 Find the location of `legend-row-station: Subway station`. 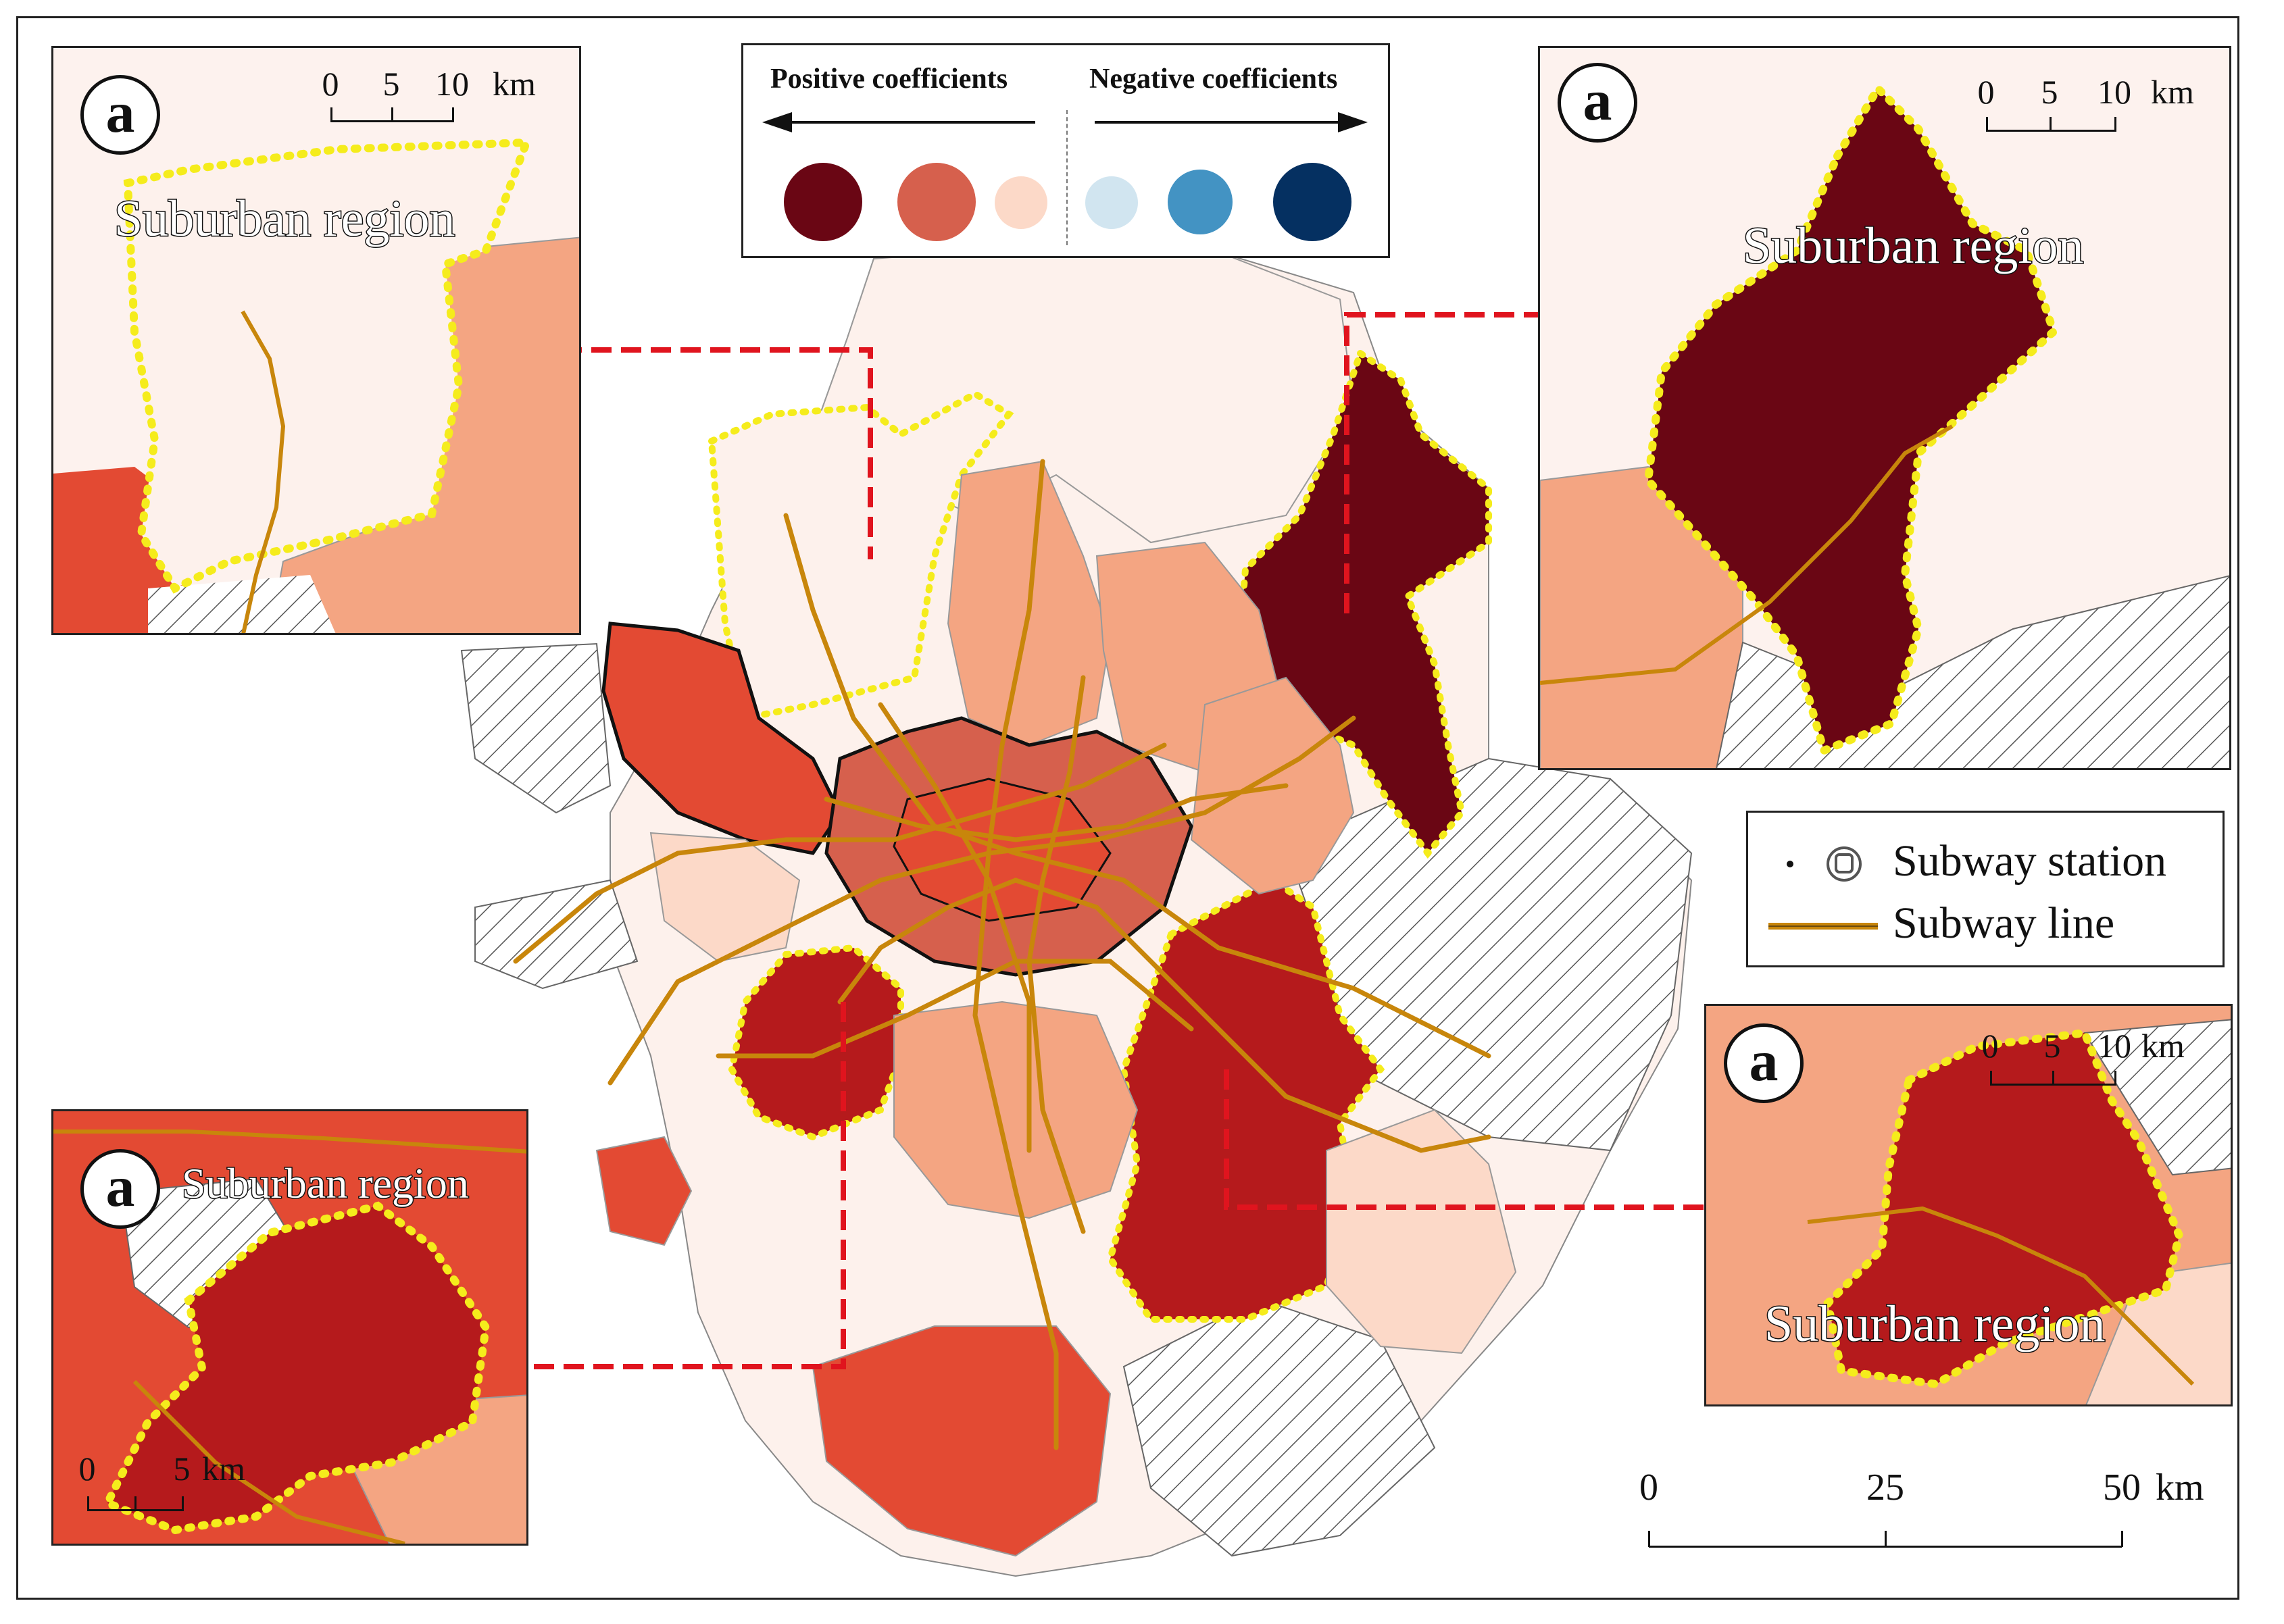

legend-row-station: Subway station is located at coordinates (1985, 863).